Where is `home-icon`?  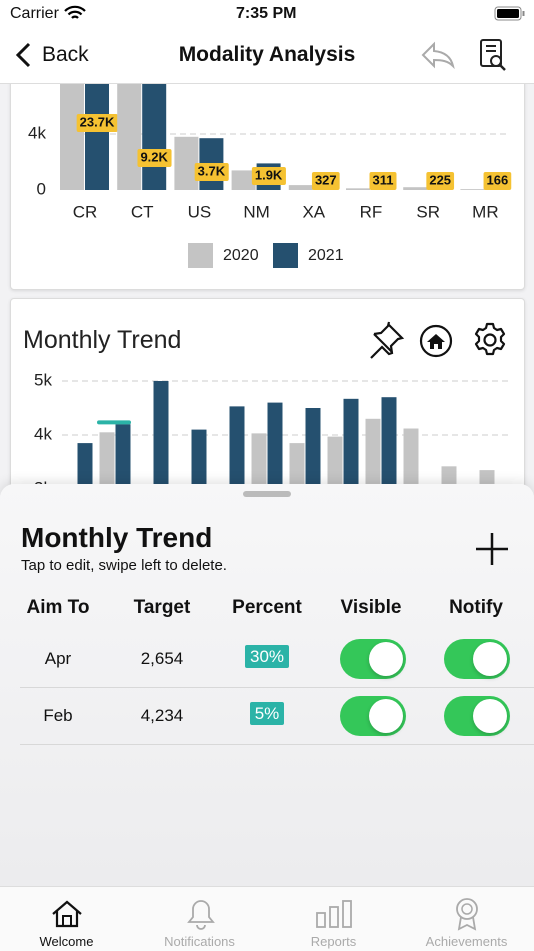
home-icon is located at coordinates (436, 341).